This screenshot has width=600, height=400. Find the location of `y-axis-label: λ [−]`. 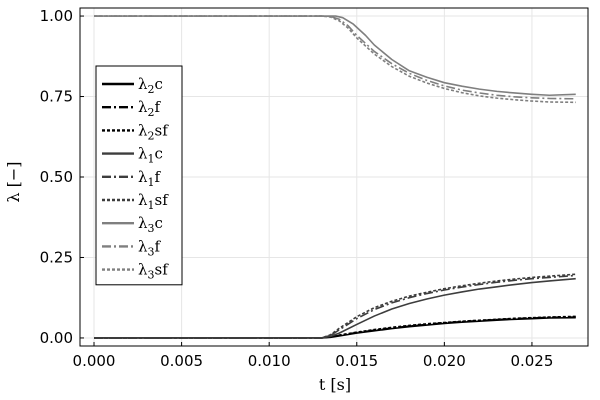

y-axis-label: λ [−] is located at coordinates (13, 181).